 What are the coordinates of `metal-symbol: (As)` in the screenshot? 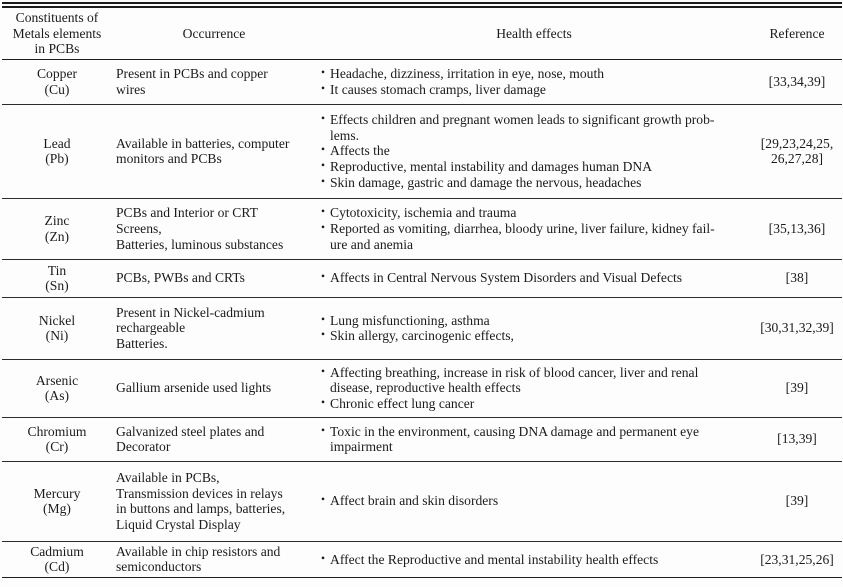 It's located at (57, 396).